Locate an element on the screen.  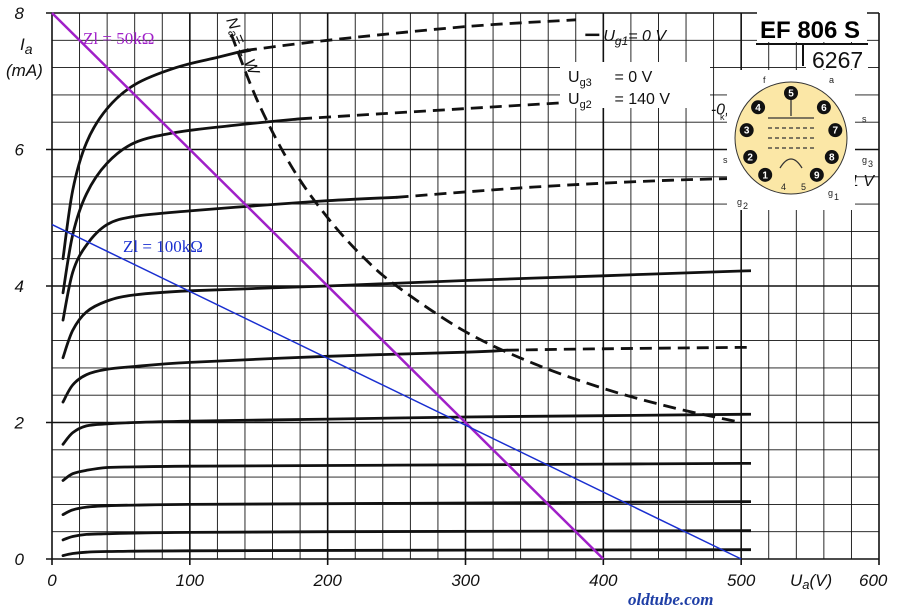
x-tick-label: 200 is located at coordinates (327, 580).